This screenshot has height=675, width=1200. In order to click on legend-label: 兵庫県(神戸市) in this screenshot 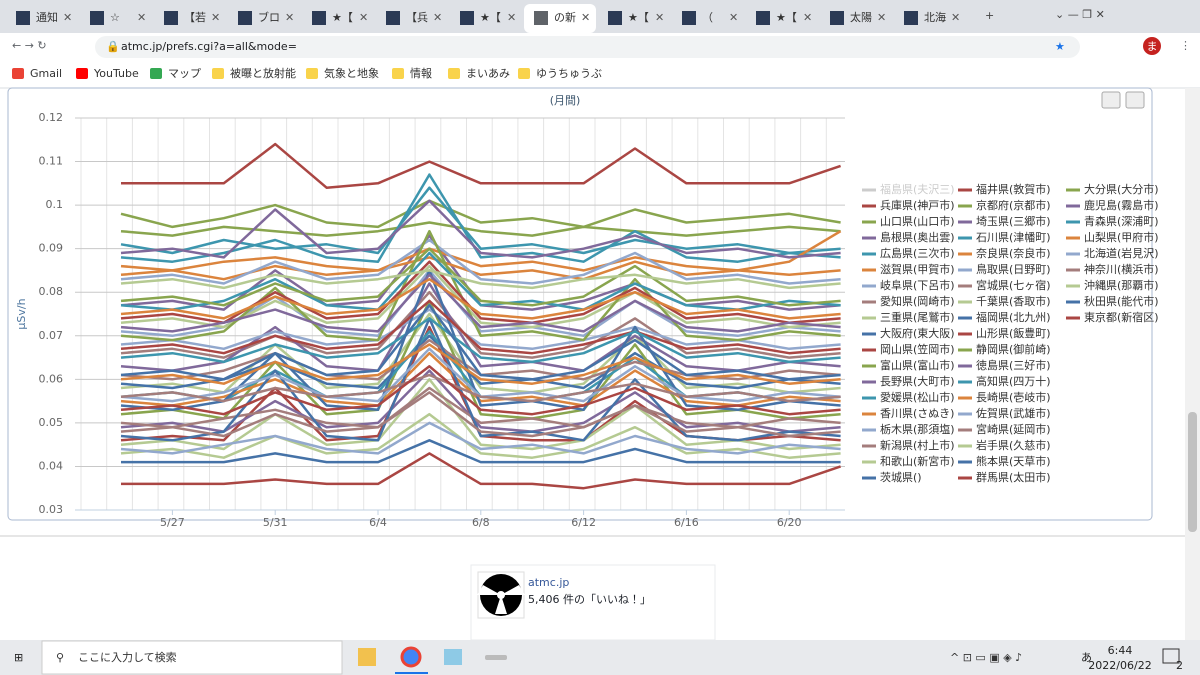, I will do `click(917, 205)`.